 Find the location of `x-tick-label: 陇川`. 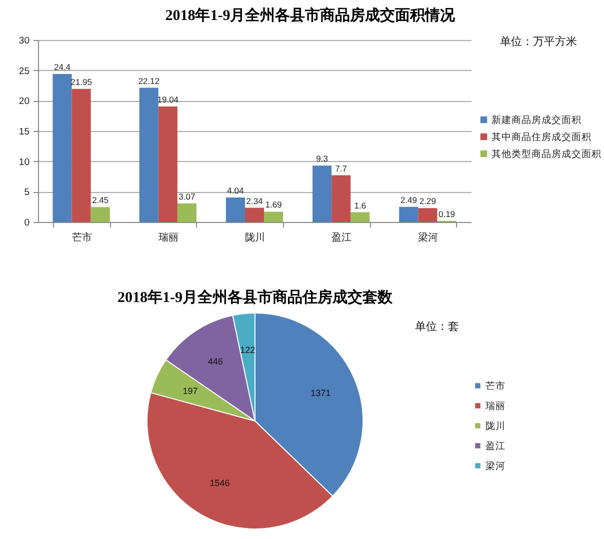

x-tick-label: 陇川 is located at coordinates (255, 238).